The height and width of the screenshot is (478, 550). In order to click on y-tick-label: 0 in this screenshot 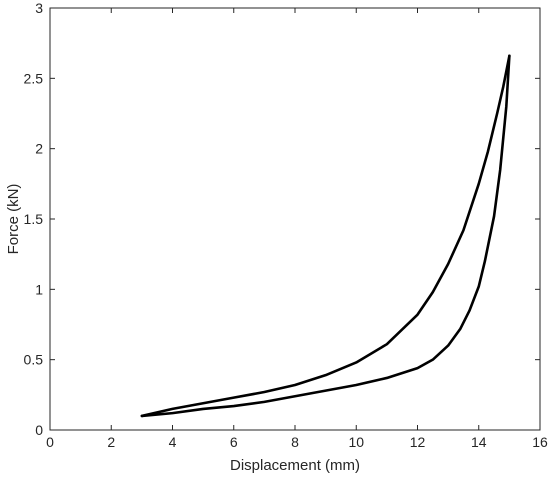, I will do `click(39, 430)`.